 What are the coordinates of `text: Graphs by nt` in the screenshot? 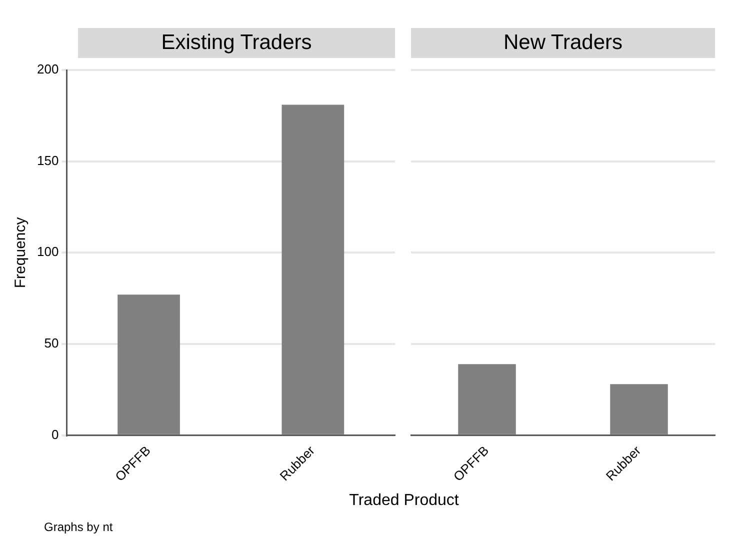 It's located at (79, 527).